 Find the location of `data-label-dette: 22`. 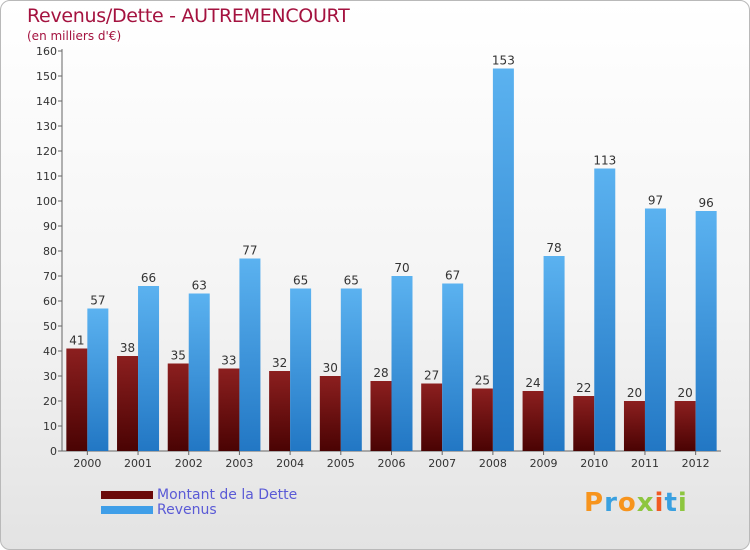

data-label-dette: 22 is located at coordinates (583, 388).